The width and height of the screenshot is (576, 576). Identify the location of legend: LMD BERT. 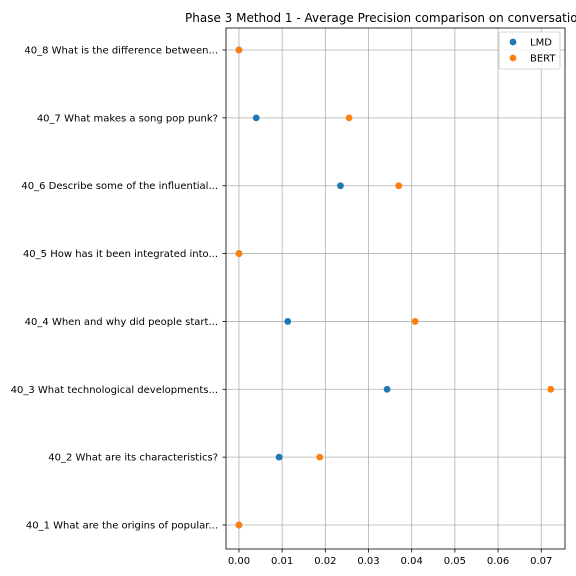
(529, 50).